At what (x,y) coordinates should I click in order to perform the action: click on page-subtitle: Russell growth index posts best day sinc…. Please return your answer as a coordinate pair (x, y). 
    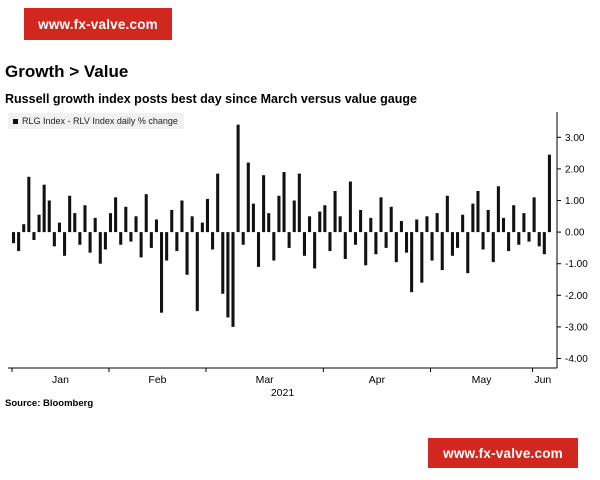
    Looking at the image, I should click on (211, 99).